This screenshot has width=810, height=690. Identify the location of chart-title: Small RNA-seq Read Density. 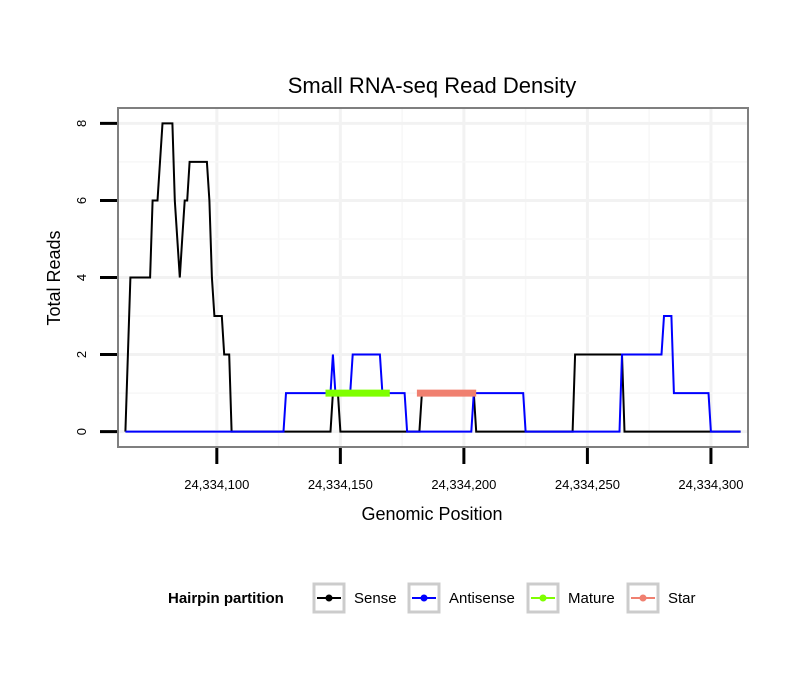
(432, 85).